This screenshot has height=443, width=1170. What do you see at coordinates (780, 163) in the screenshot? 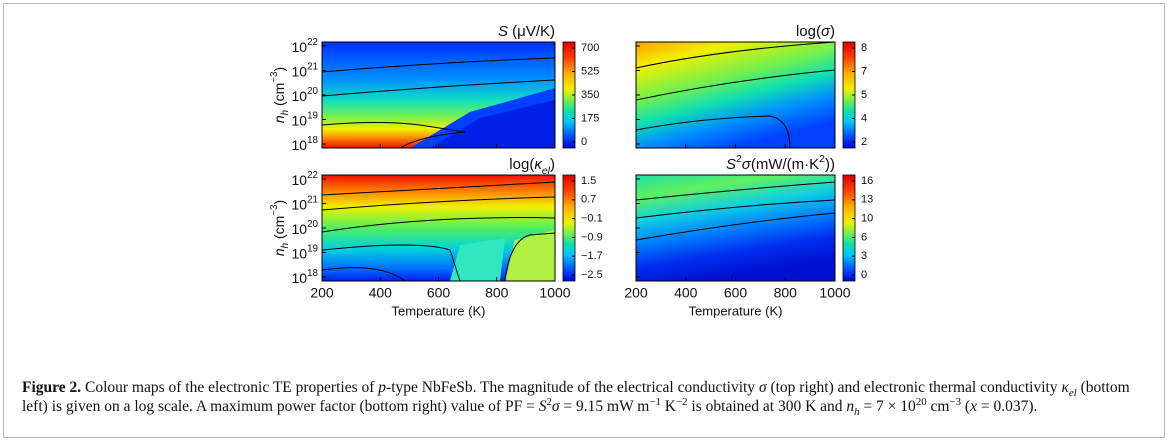
I see `panel-title: S2σ(mW/(m·K2))` at bounding box center [780, 163].